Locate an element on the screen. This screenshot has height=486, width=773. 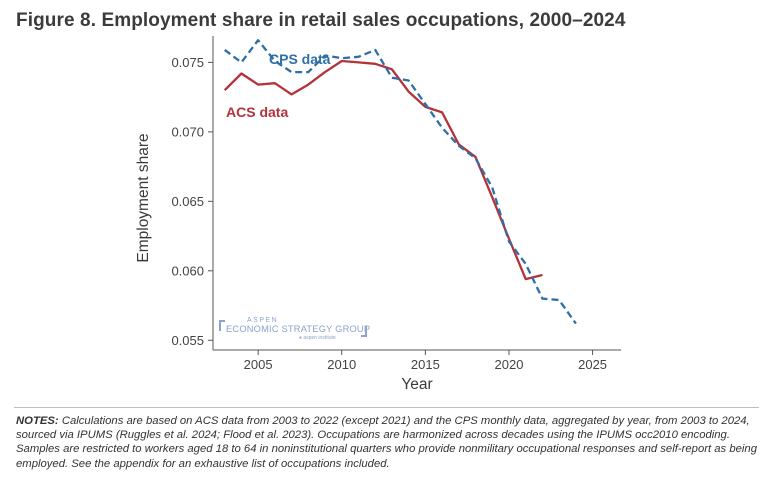
x-tick-label: 2025 is located at coordinates (592, 364).